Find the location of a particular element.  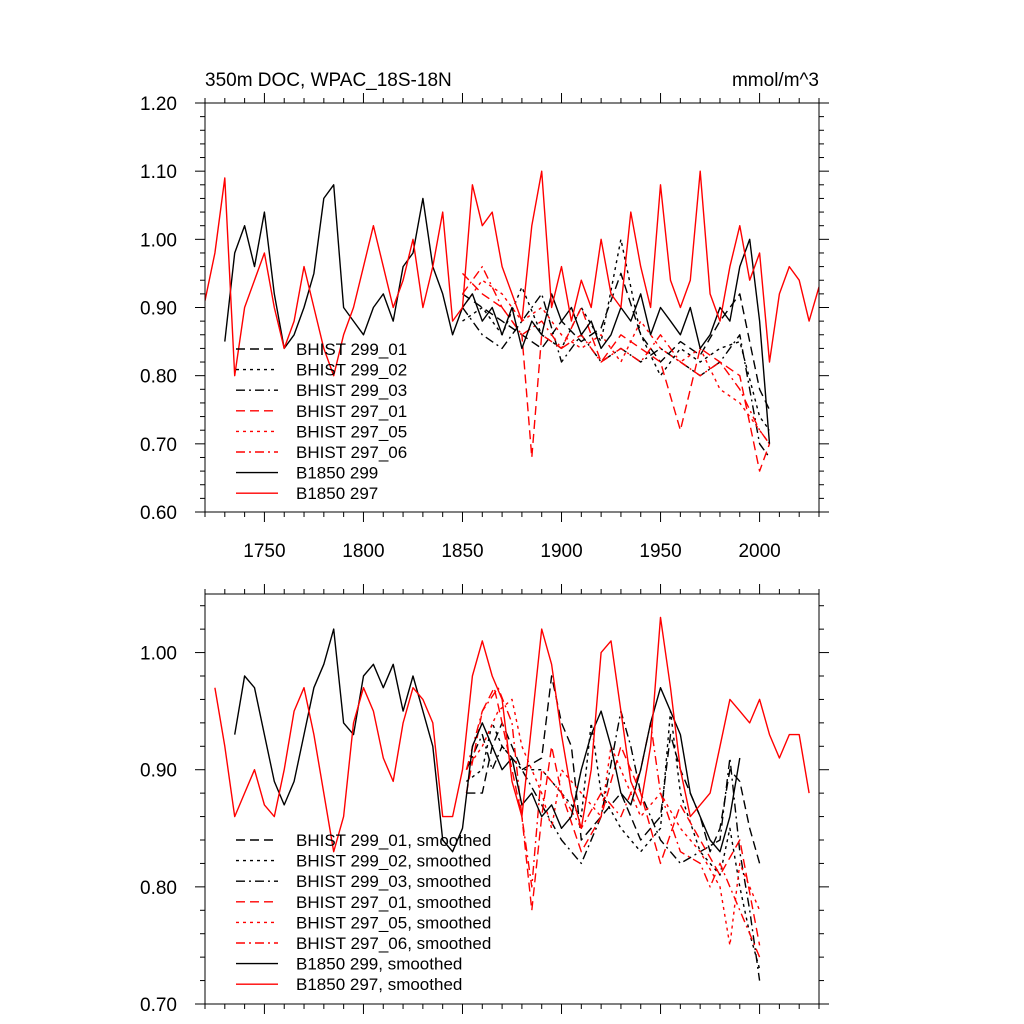

top-ytick-label: 1.00 is located at coordinates (158, 240).